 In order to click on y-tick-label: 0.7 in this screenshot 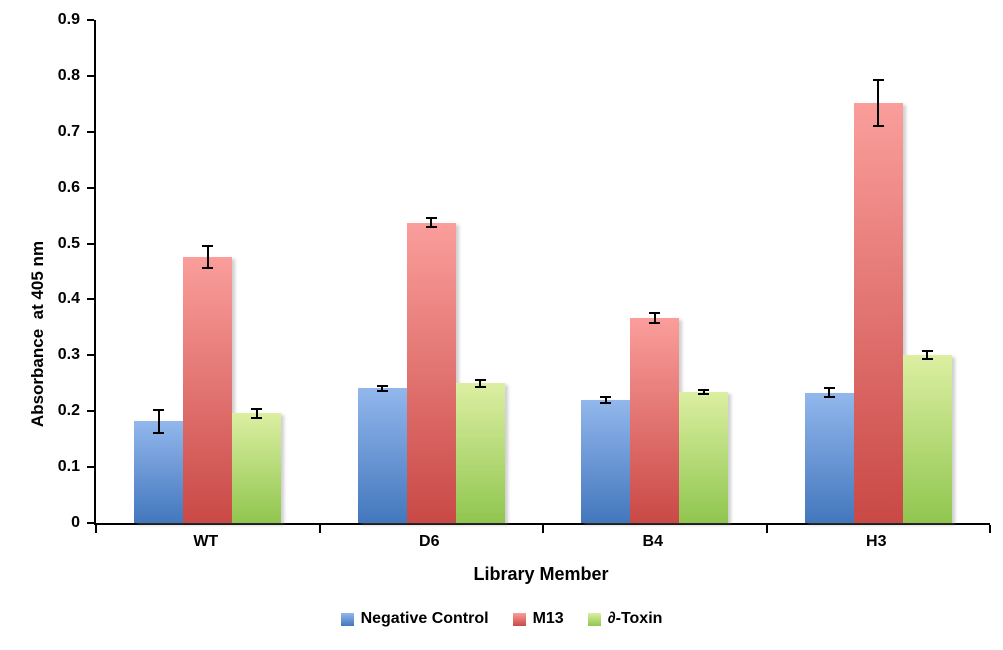, I will do `click(68, 131)`.